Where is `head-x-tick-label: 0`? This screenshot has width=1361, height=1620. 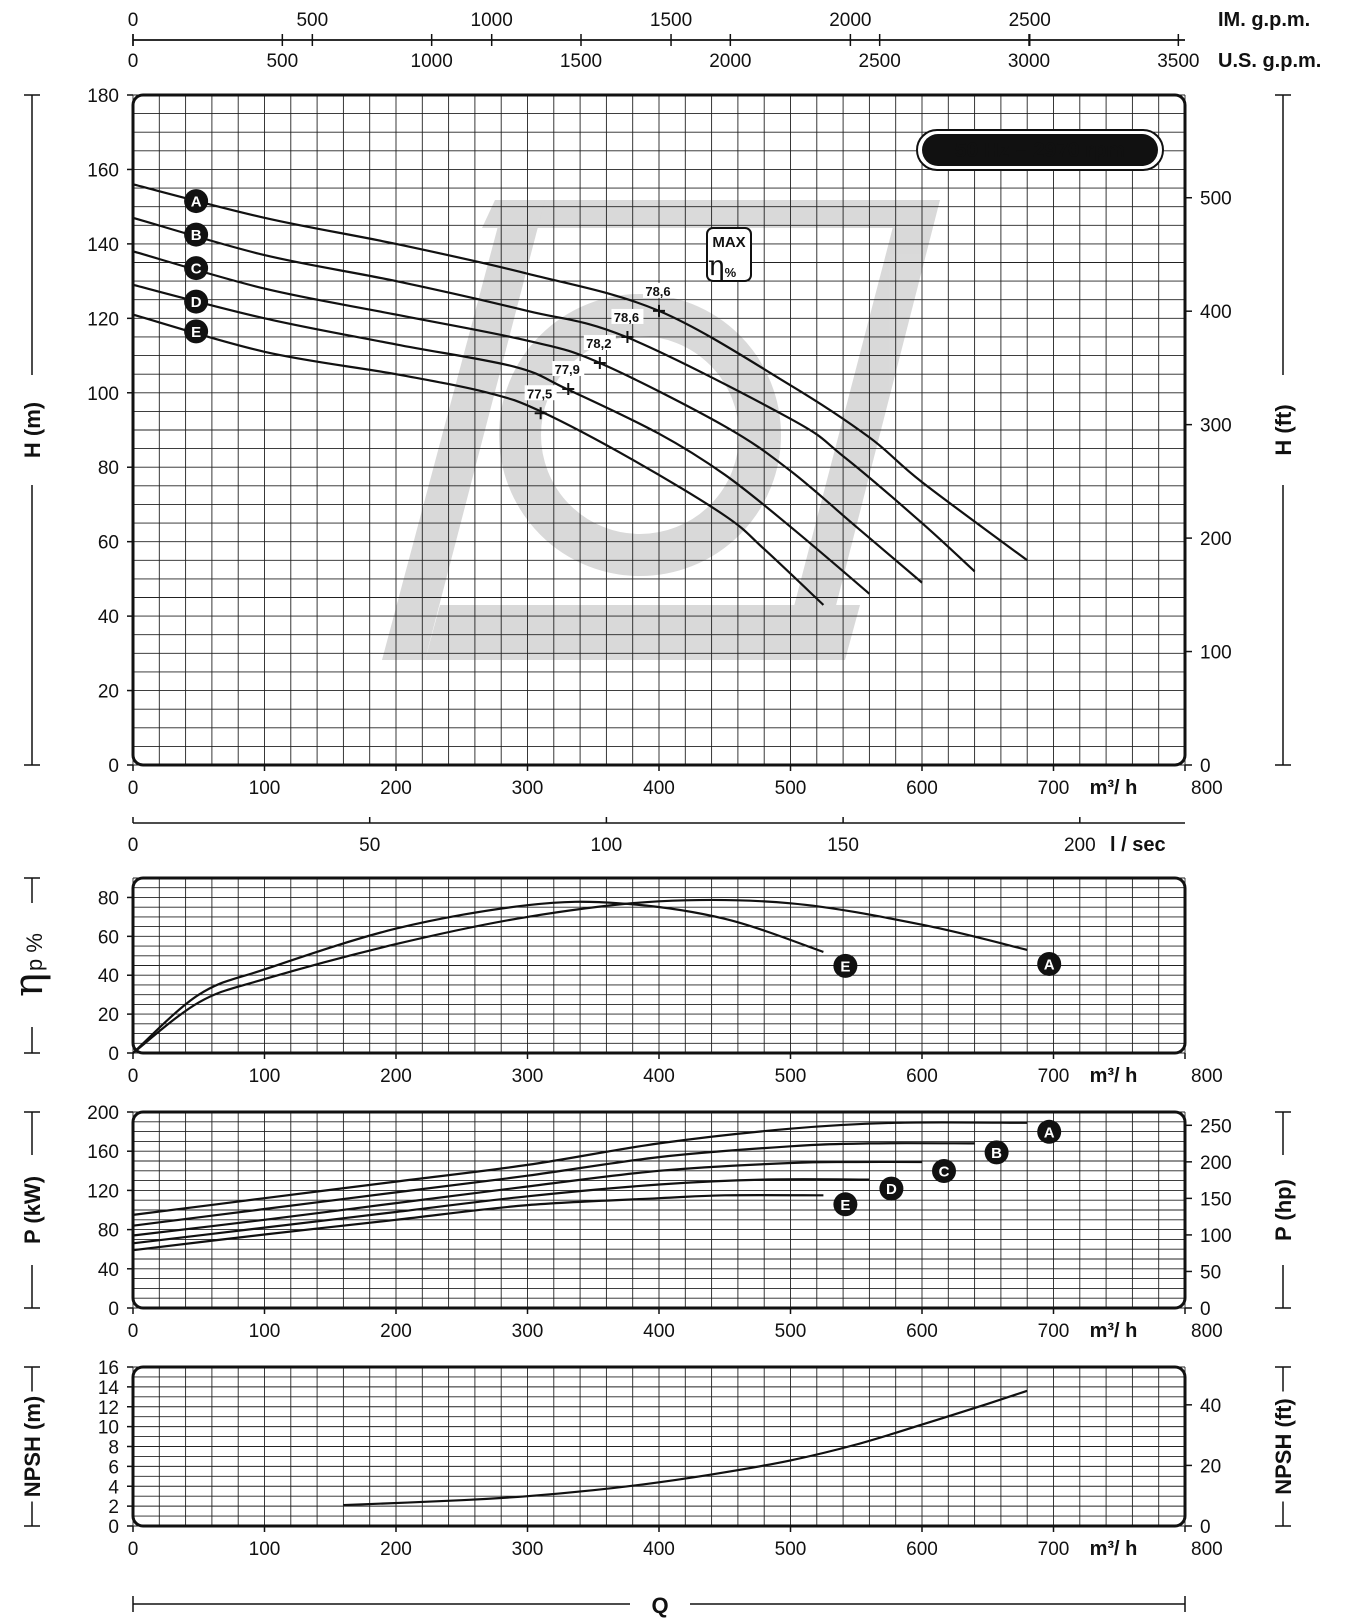 head-x-tick-label: 0 is located at coordinates (133, 788).